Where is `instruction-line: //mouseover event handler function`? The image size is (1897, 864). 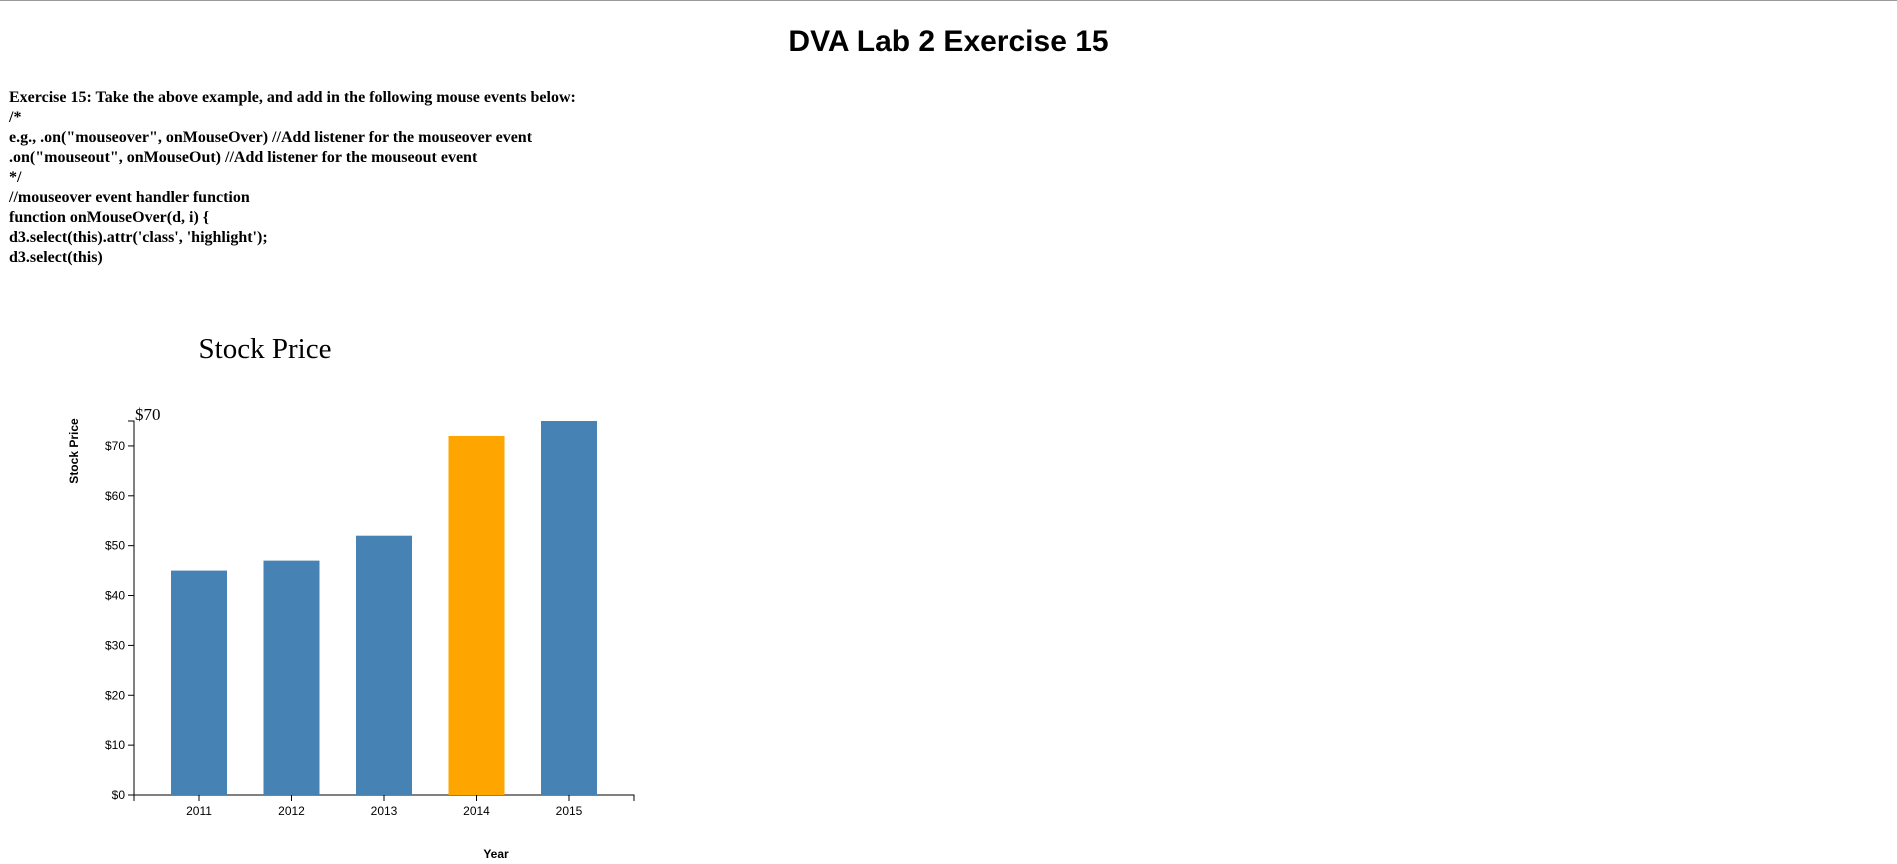 instruction-line: //mouseover event handler function is located at coordinates (129, 197).